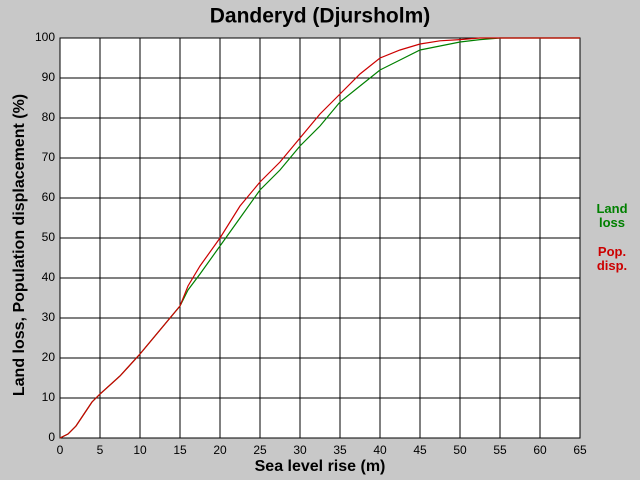 The width and height of the screenshot is (640, 480). Describe the element at coordinates (140, 450) in the screenshot. I see `x-tick-label: 10` at that location.